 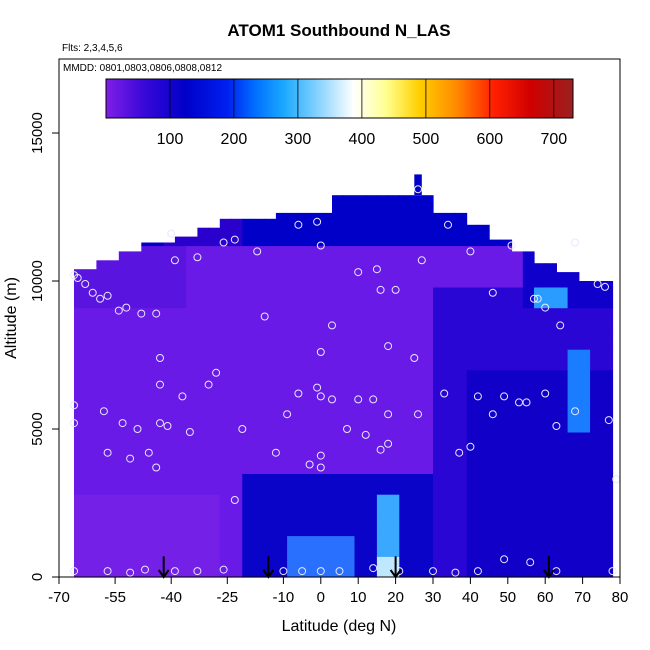 I want to click on colorbar-tick-label: 100, so click(x=170, y=139).